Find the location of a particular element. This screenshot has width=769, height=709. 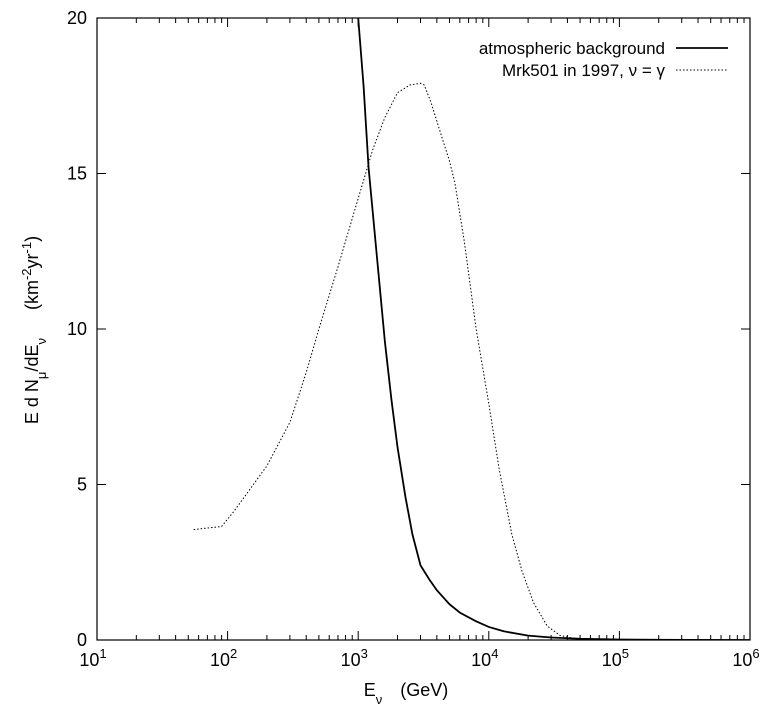

y-axis-label-unit-close: ) is located at coordinates (32, 239).